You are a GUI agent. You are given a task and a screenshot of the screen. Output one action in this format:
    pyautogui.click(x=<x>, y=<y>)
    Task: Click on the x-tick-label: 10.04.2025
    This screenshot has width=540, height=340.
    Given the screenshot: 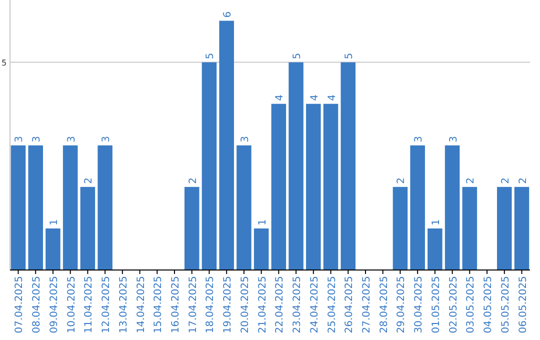 What is the action you would take?
    pyautogui.click(x=72, y=305)
    